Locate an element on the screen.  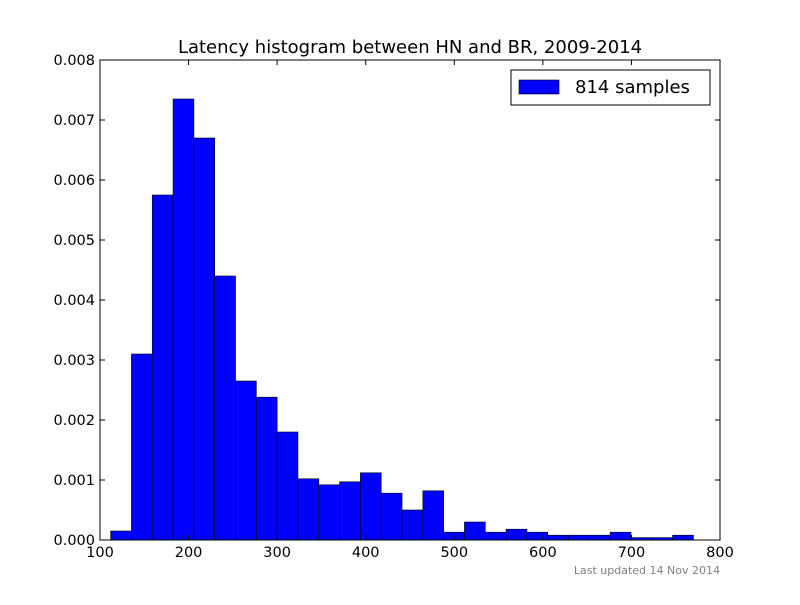
footer-note: Last updated 14 Nov 2014 is located at coordinates (647, 570).